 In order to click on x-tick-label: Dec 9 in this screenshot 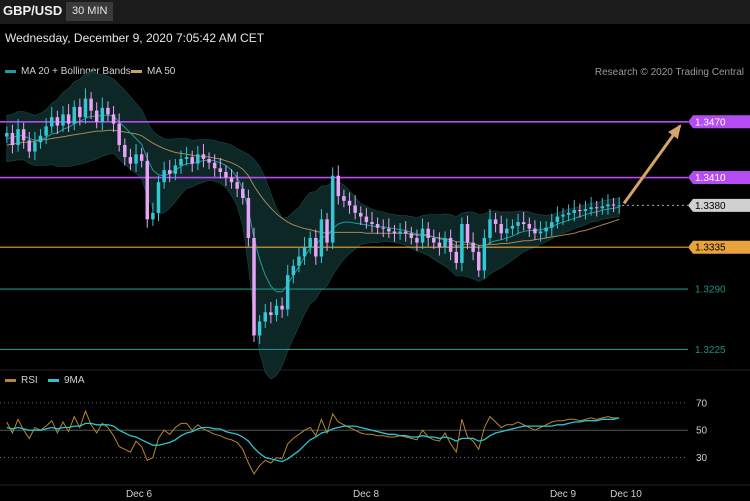, I will do `click(563, 494)`.